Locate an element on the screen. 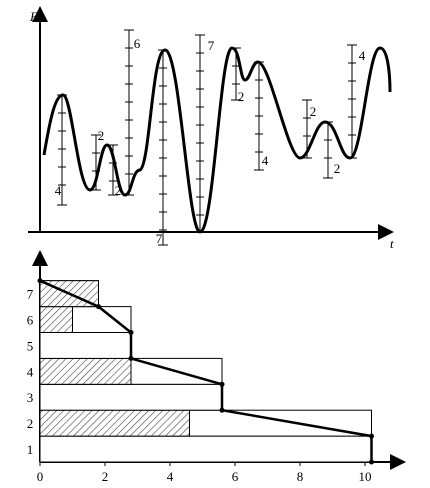 Image resolution: width=430 pixels, height=488 pixels. x-tick-label: 6 is located at coordinates (235, 476).